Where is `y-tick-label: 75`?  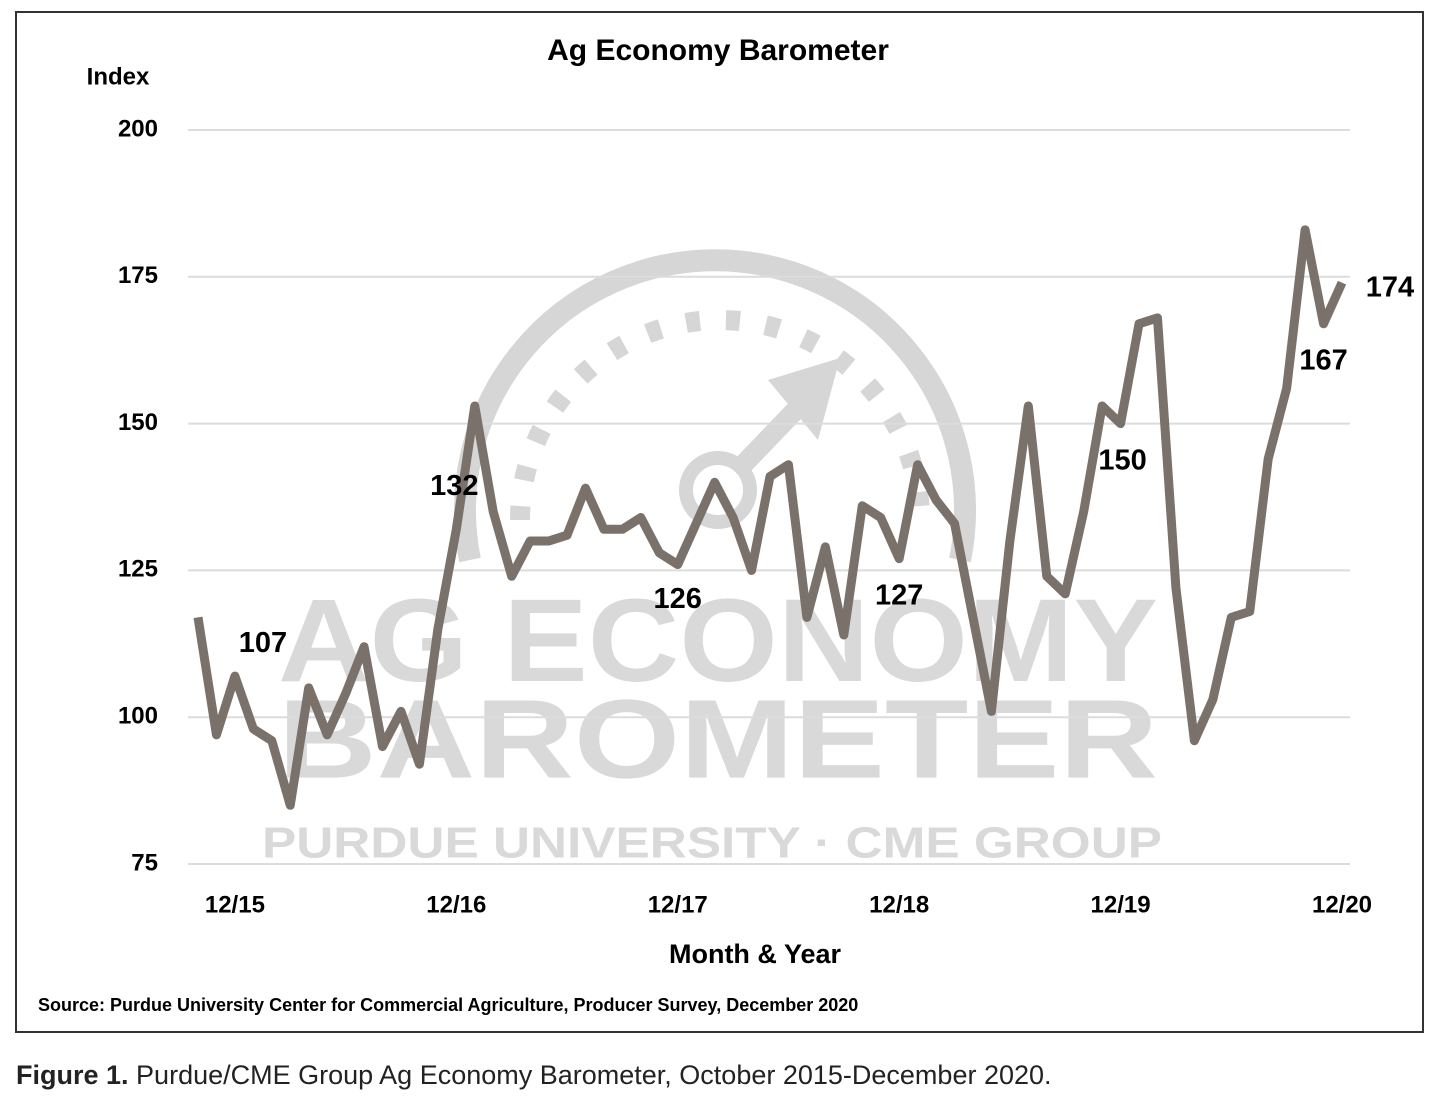 y-tick-label: 75 is located at coordinates (144, 862).